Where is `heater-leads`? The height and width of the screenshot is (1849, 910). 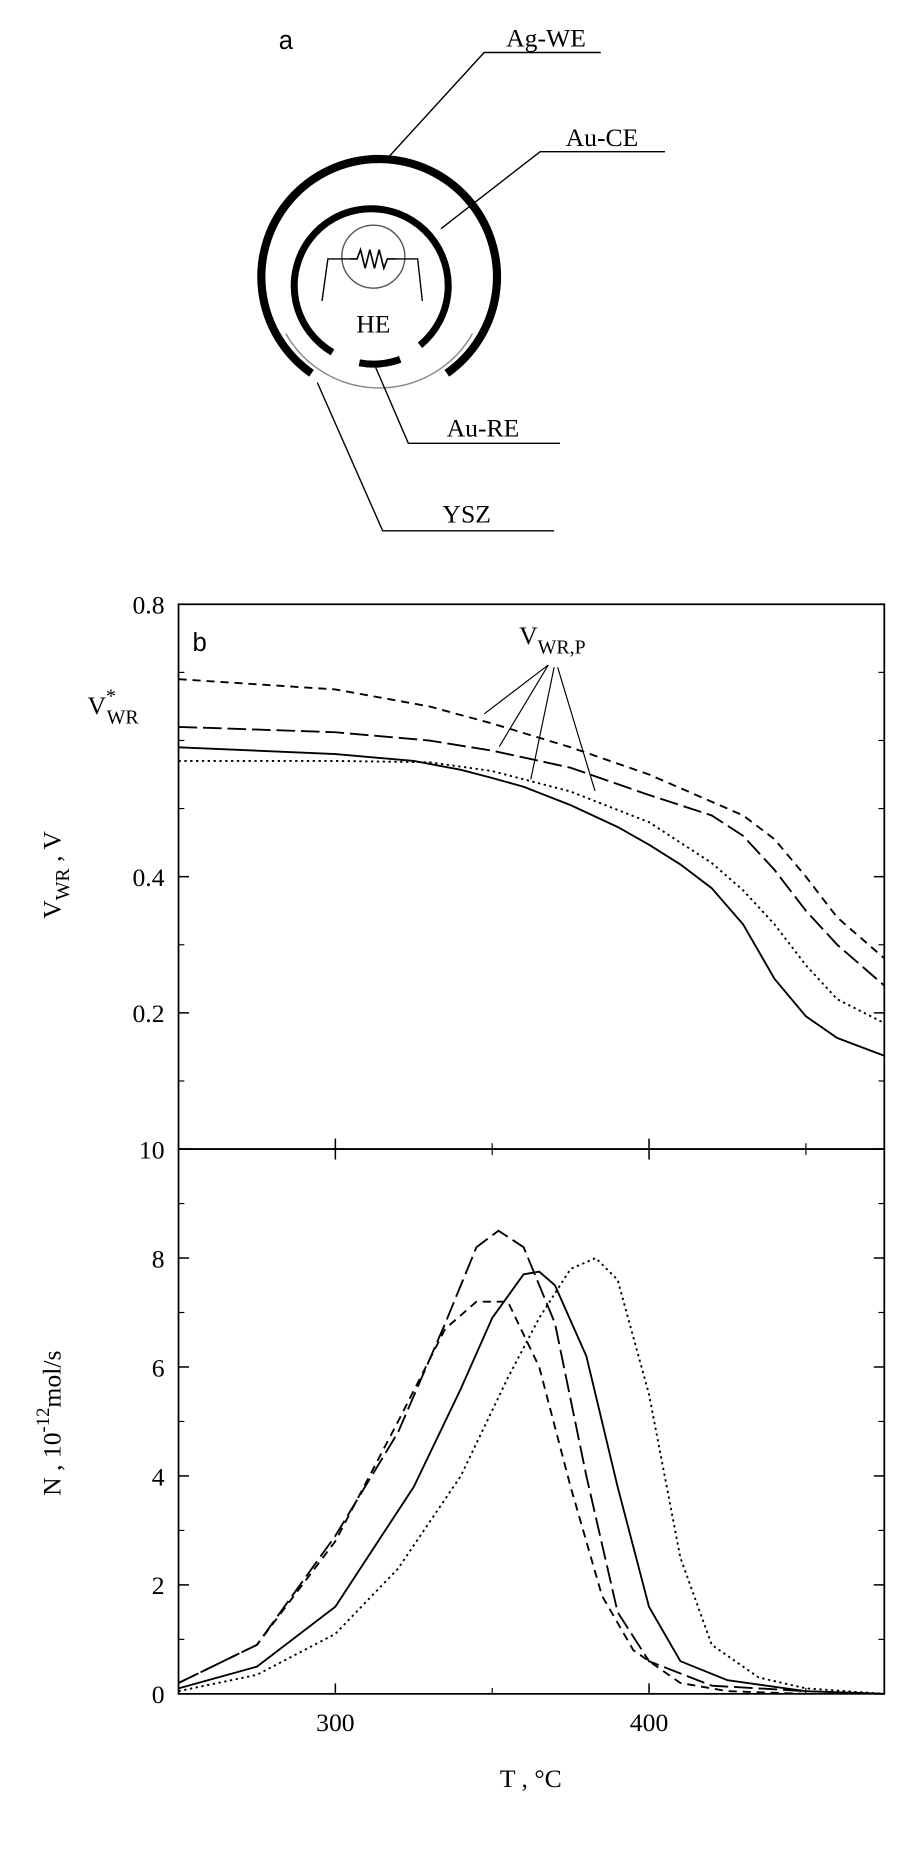
heater-leads is located at coordinates (372, 280).